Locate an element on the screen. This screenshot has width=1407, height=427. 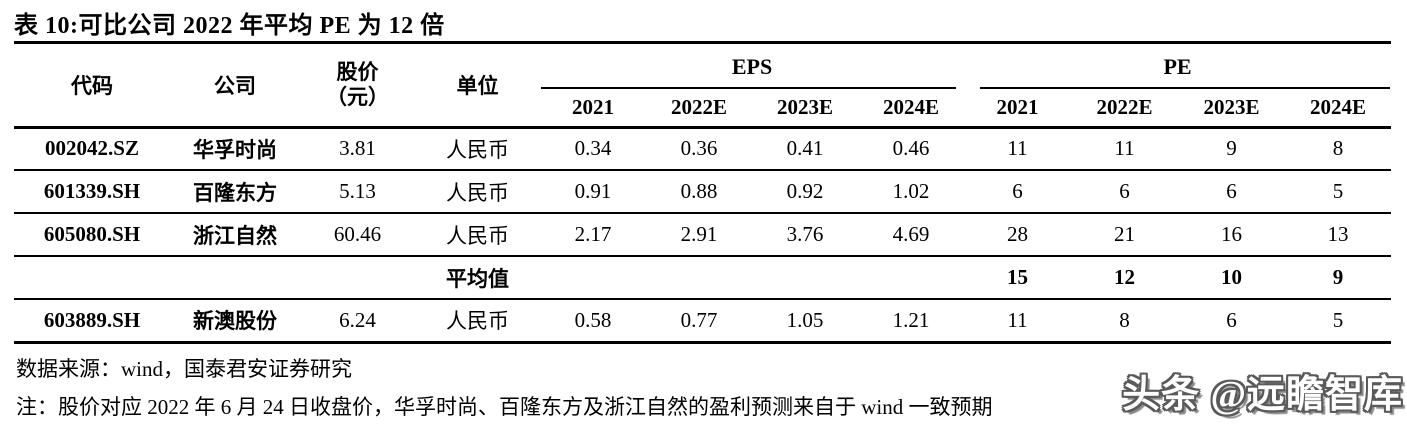
code-cell: 601339.SH is located at coordinates (92, 191).